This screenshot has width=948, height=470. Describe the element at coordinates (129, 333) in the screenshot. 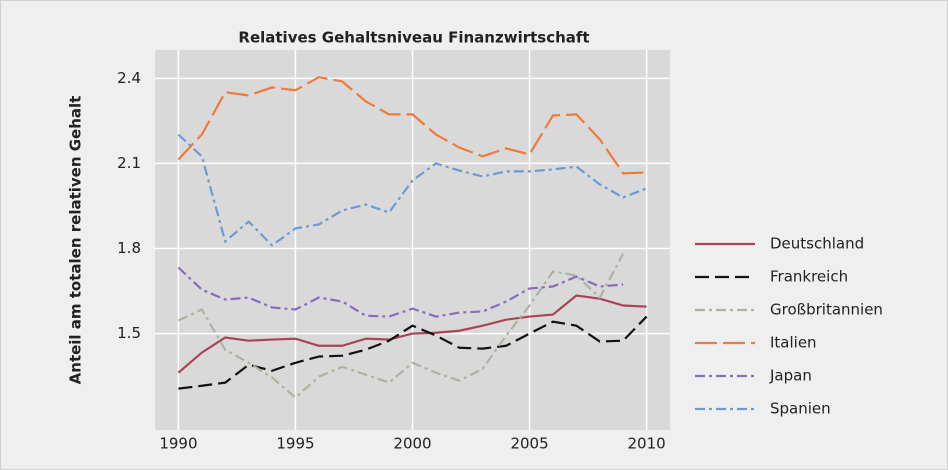

I see `y-tick-label: 1.5` at that location.